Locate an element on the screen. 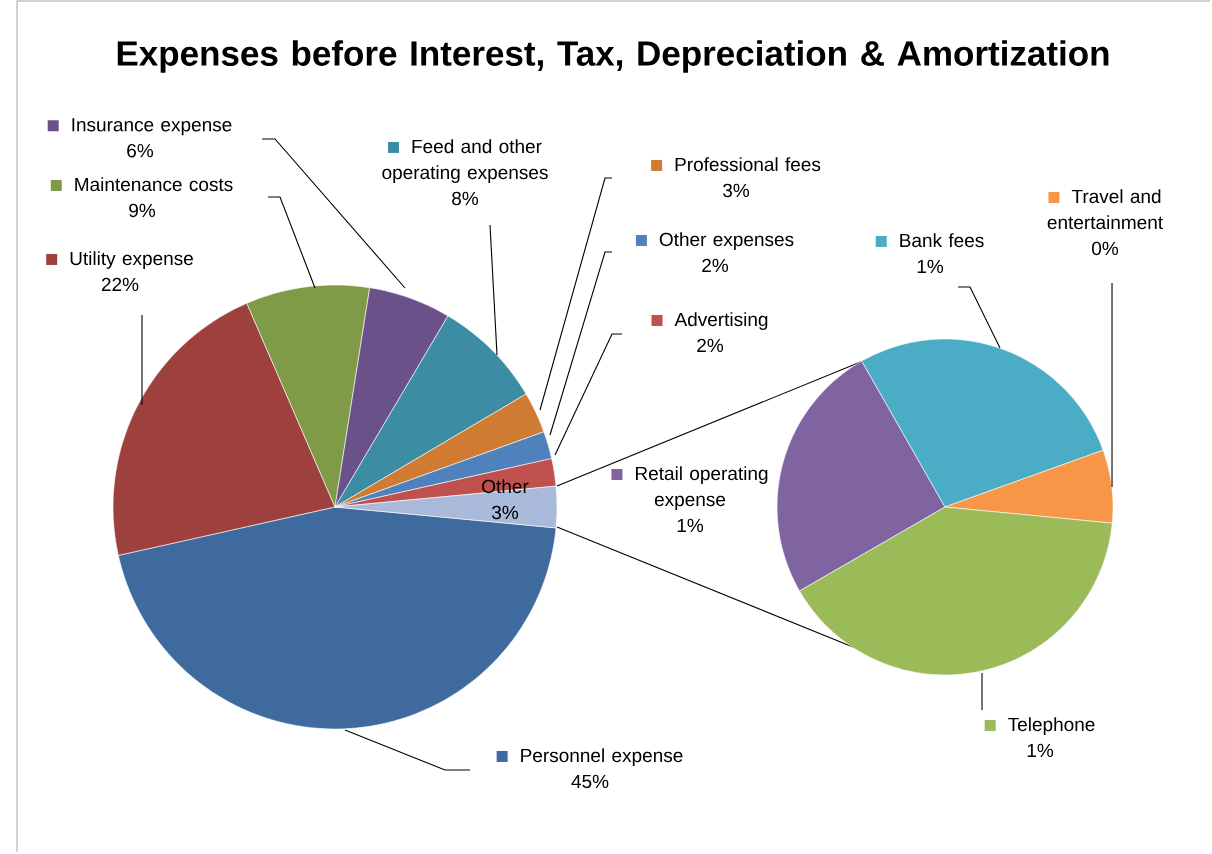 The image size is (1212, 854). legend-label: Bank fees is located at coordinates (942, 240).